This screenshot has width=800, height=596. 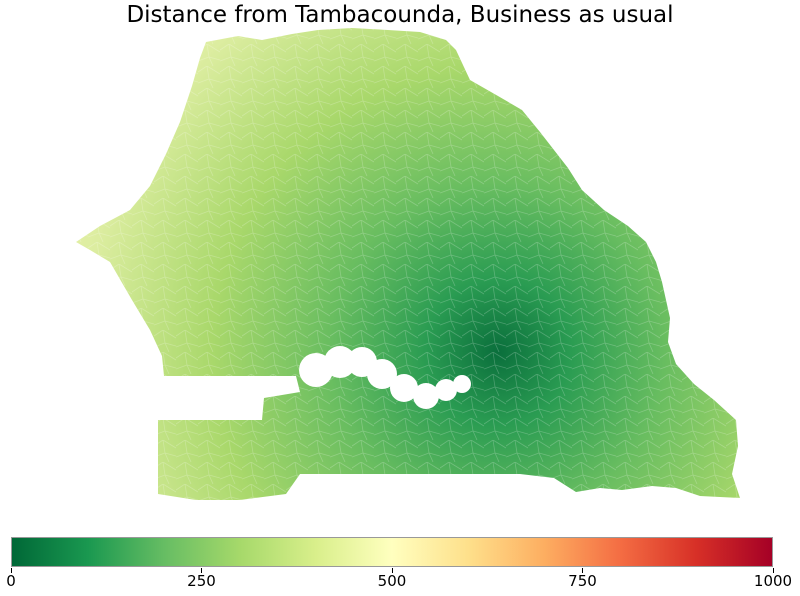 What do you see at coordinates (392, 552) in the screenshot?
I see `colorbar` at bounding box center [392, 552].